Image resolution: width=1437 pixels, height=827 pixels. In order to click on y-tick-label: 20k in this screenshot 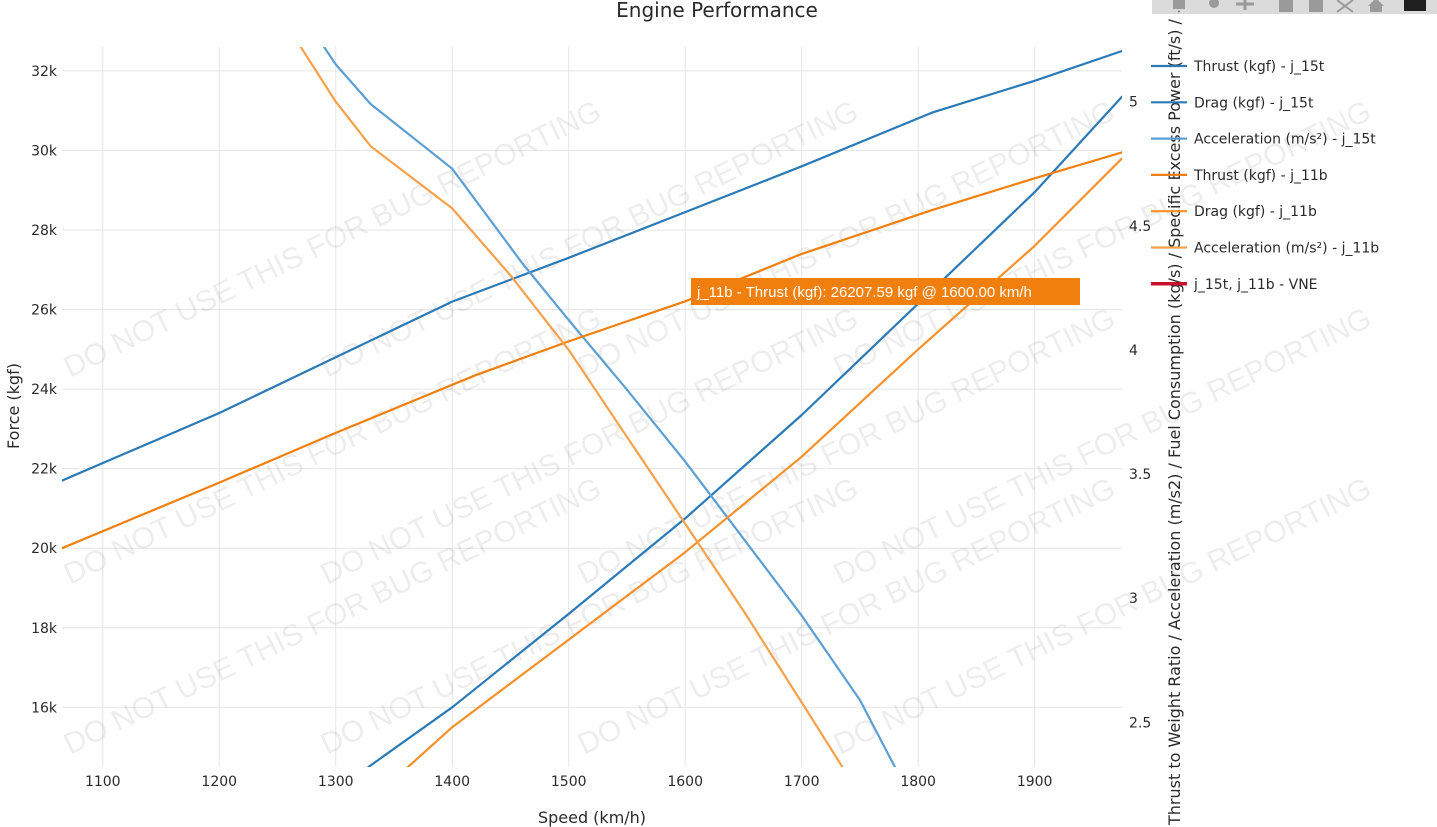, I will do `click(44, 549)`.